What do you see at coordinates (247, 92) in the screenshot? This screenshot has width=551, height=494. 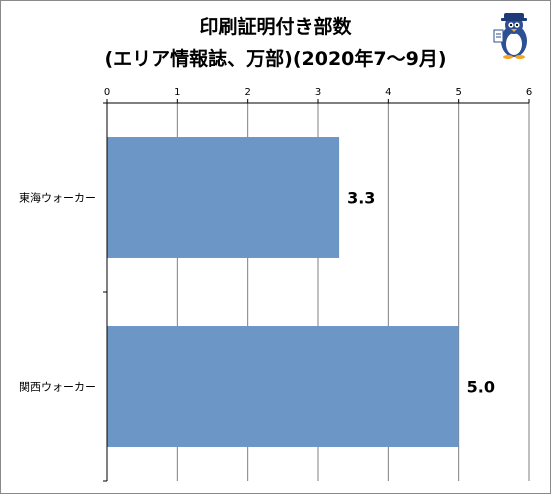 I see `x-tick-label: 2` at bounding box center [247, 92].